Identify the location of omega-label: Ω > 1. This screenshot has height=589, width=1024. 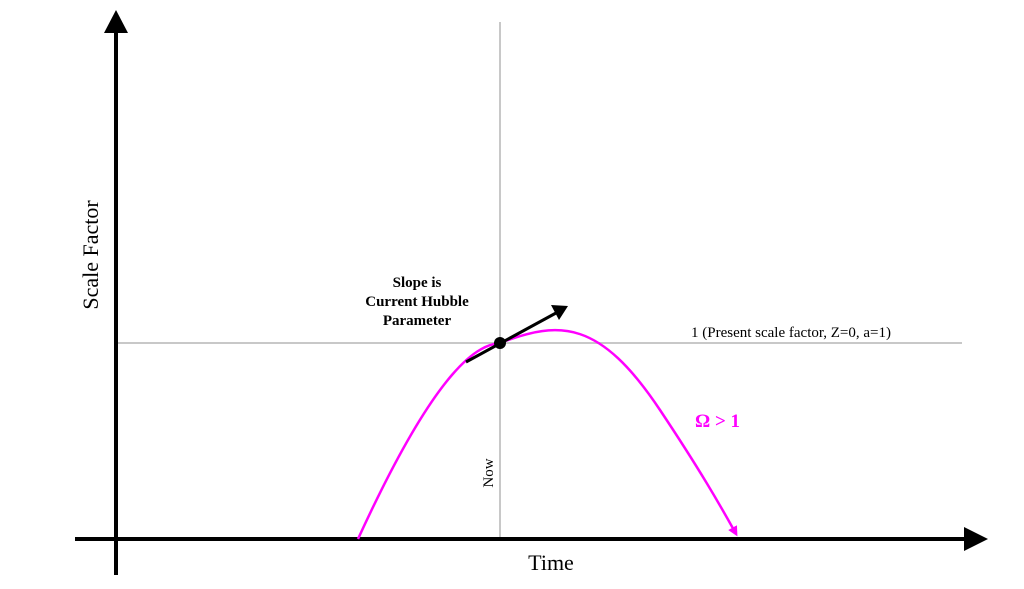
(717, 421).